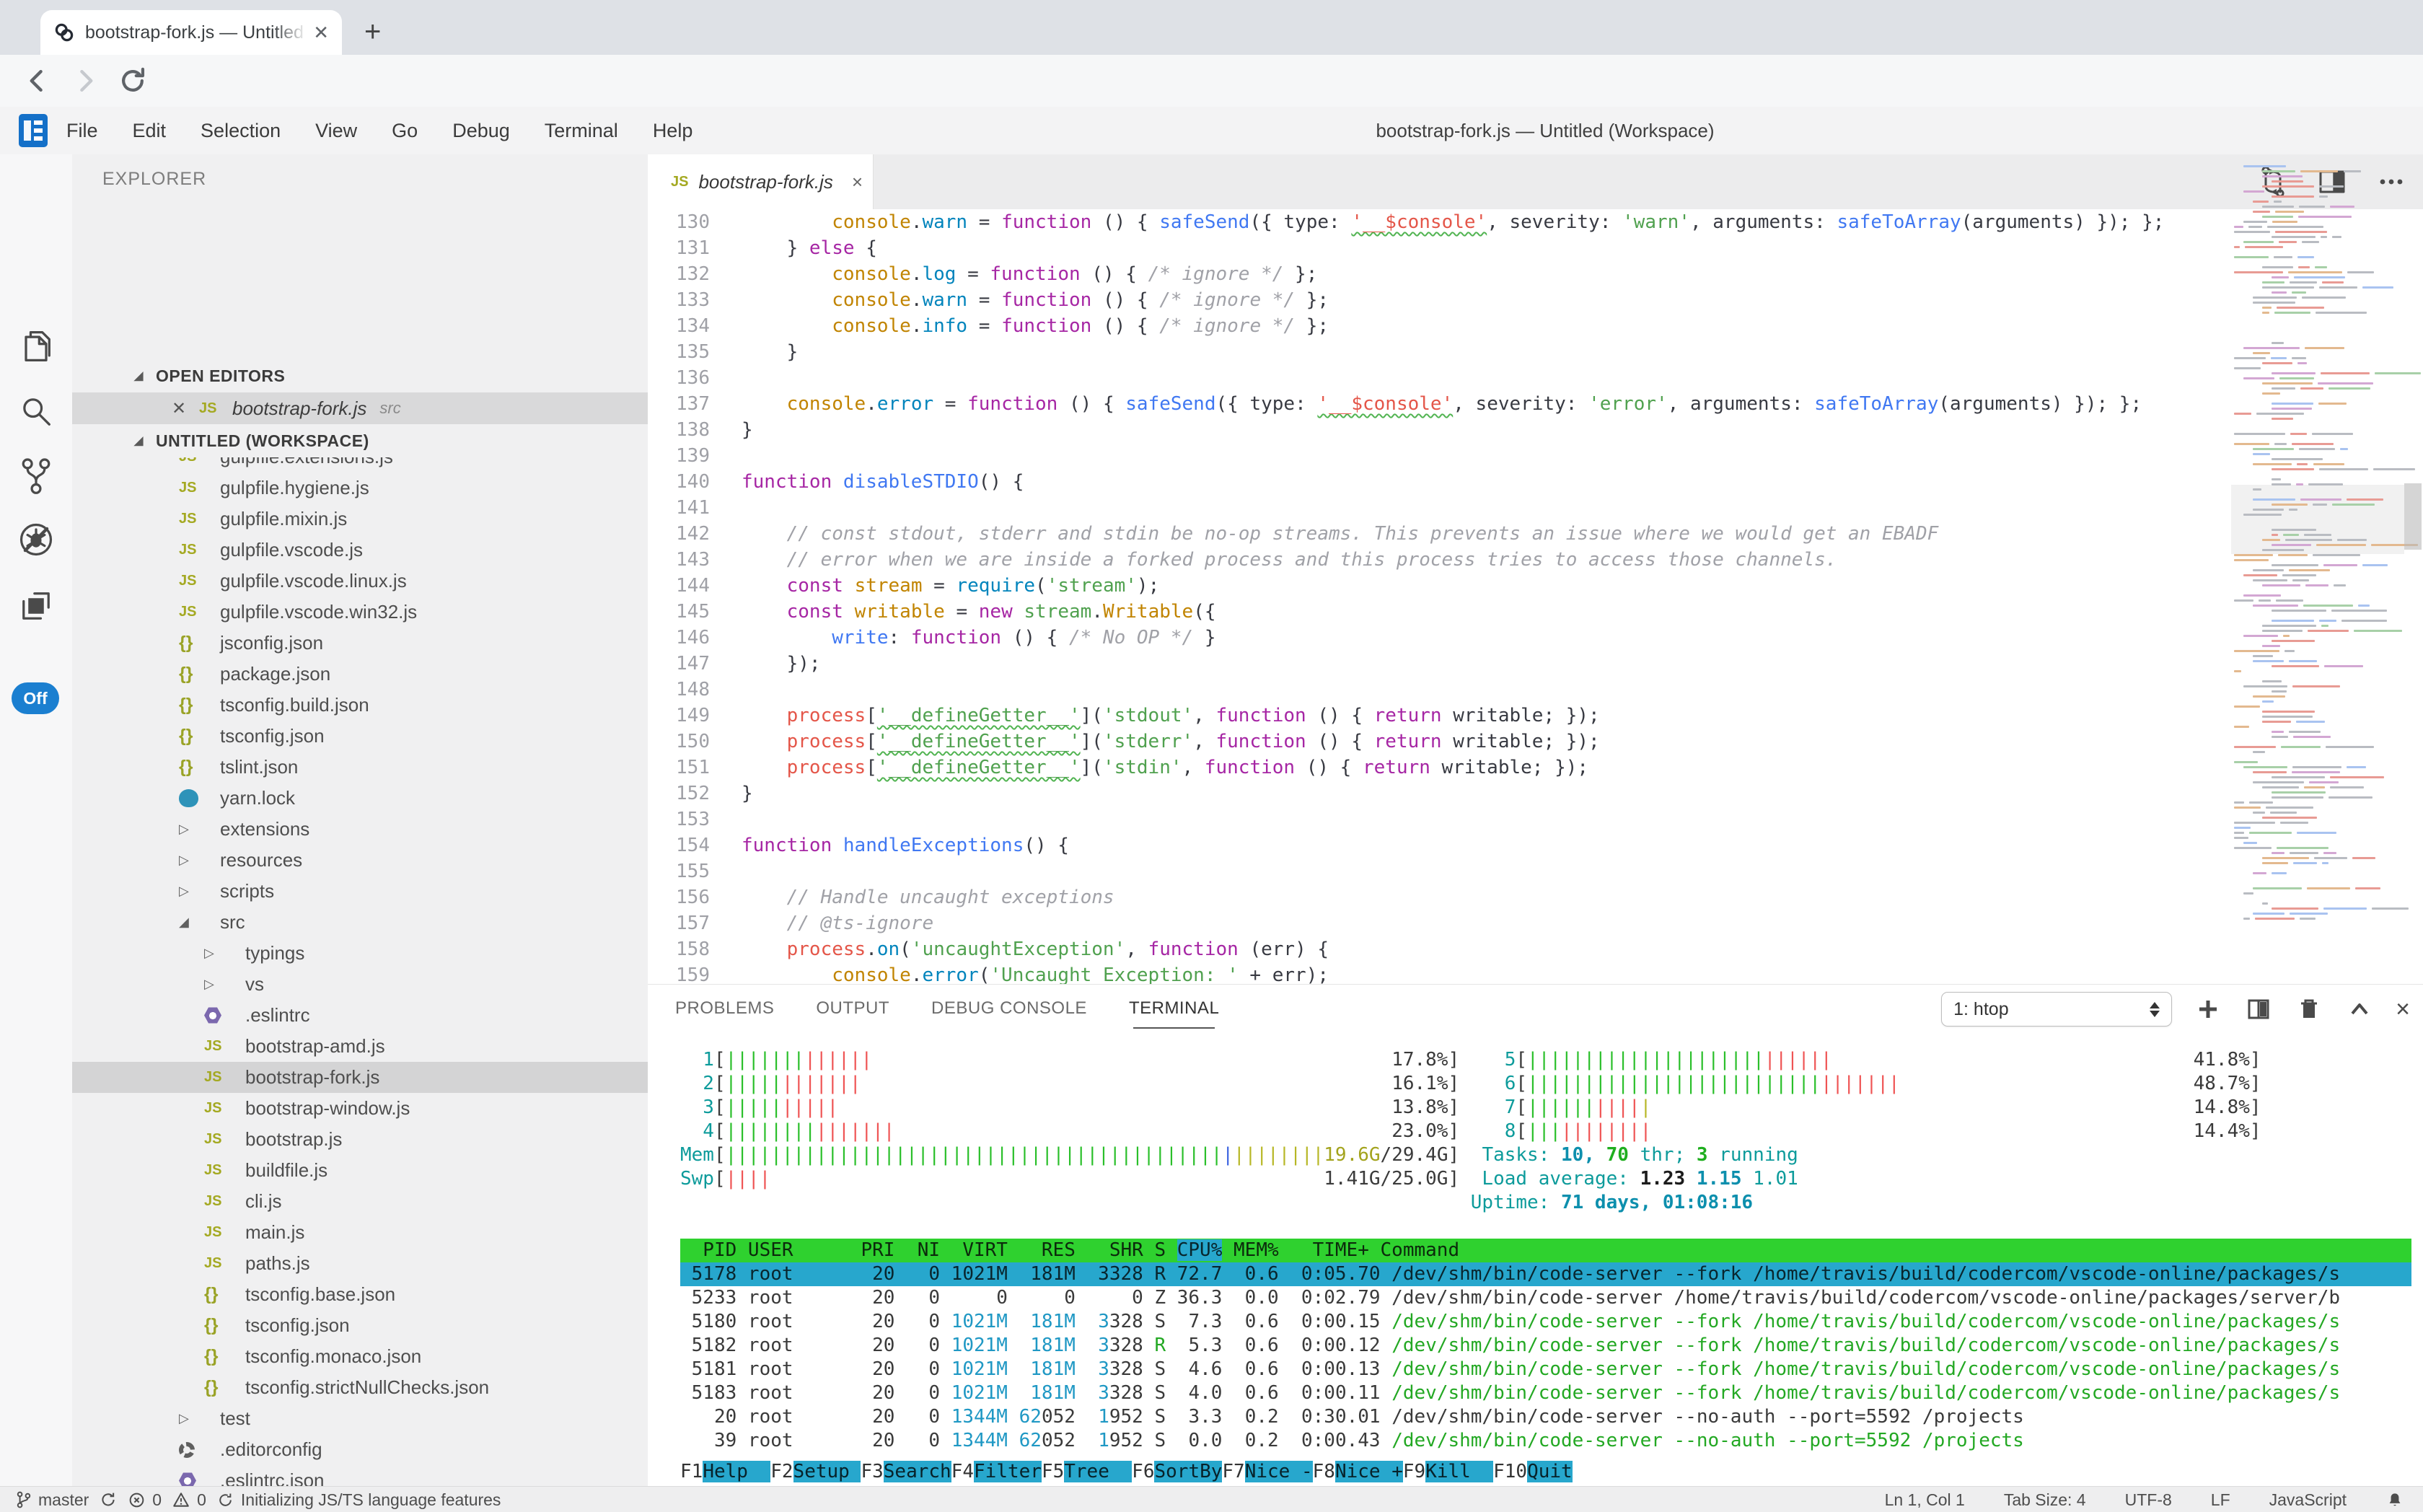  What do you see at coordinates (133, 81) in the screenshot?
I see `reload-icon` at bounding box center [133, 81].